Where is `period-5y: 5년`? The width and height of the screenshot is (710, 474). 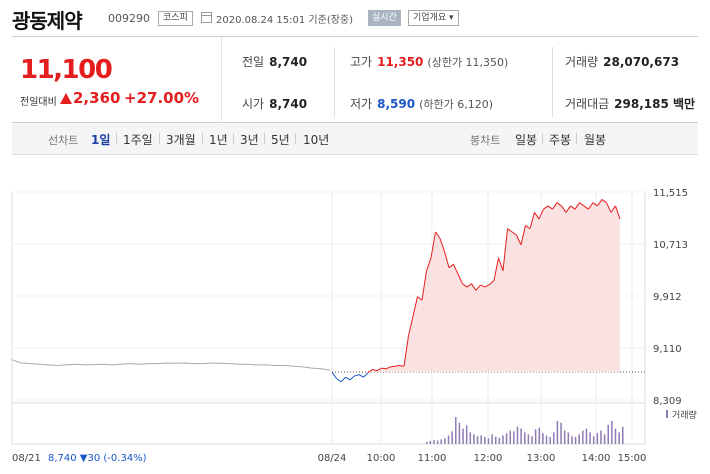 period-5y: 5년 is located at coordinates (280, 140).